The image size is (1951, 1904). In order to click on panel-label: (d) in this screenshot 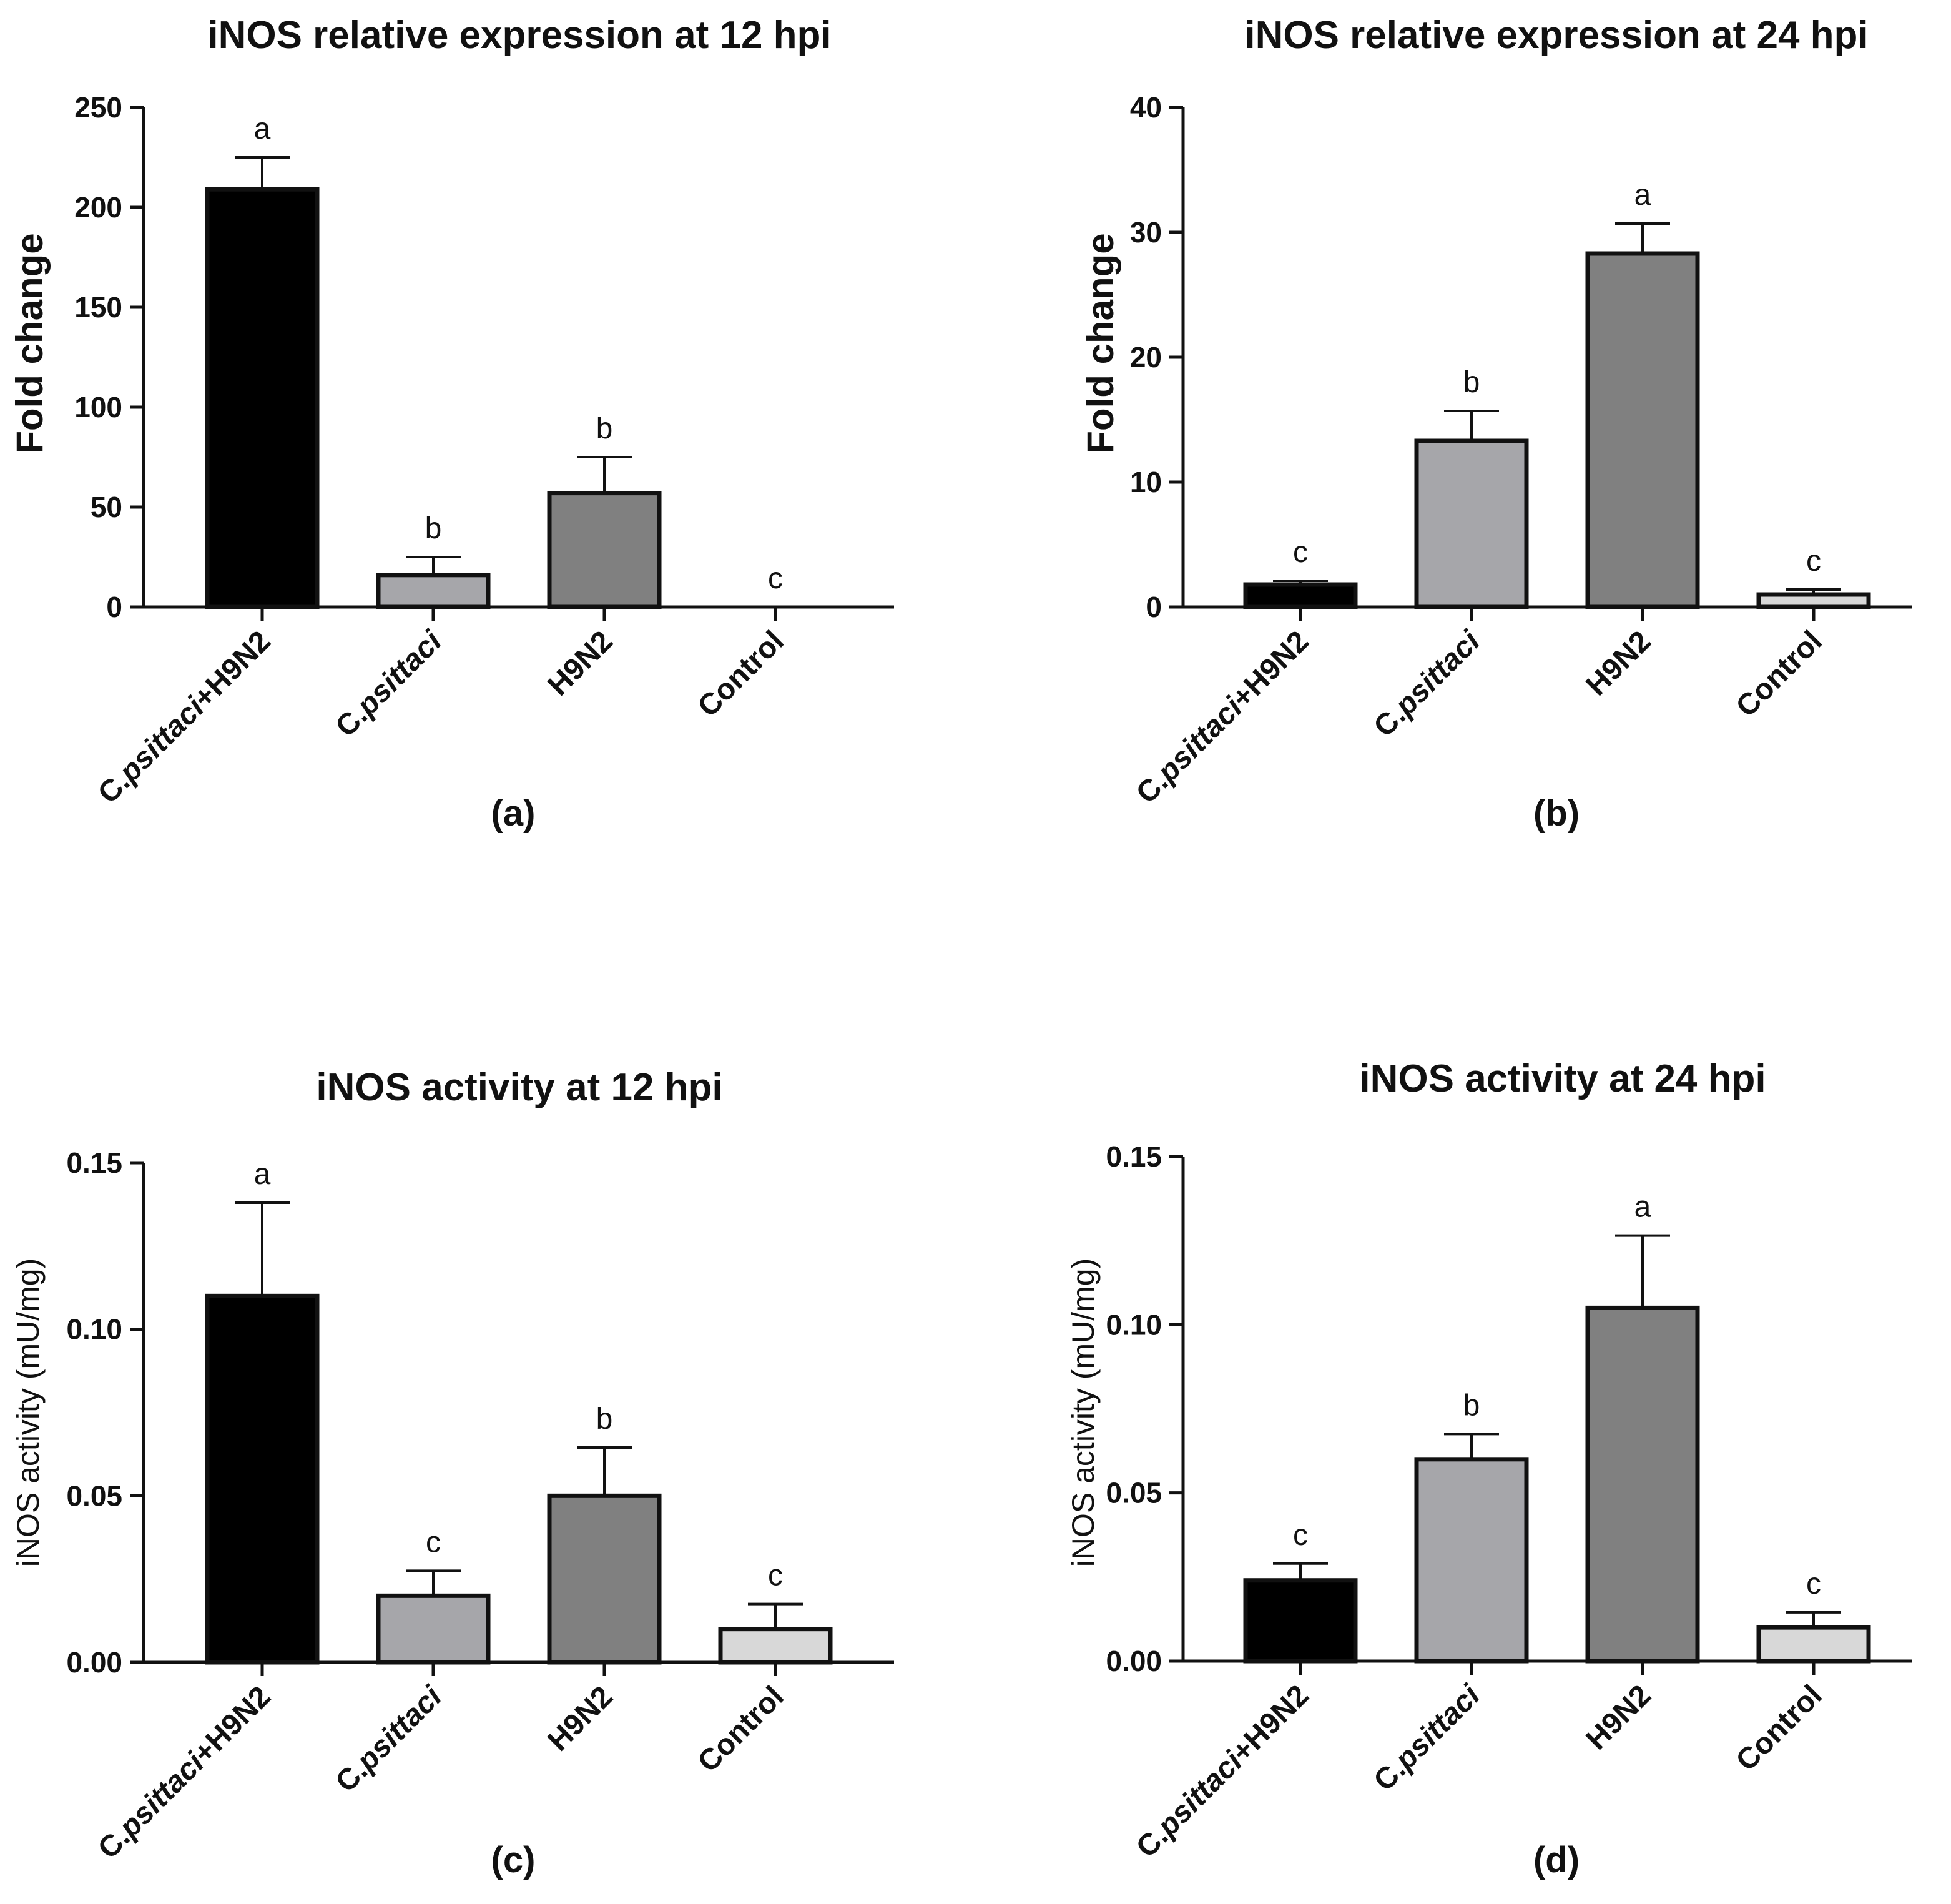, I will do `click(1557, 1860)`.